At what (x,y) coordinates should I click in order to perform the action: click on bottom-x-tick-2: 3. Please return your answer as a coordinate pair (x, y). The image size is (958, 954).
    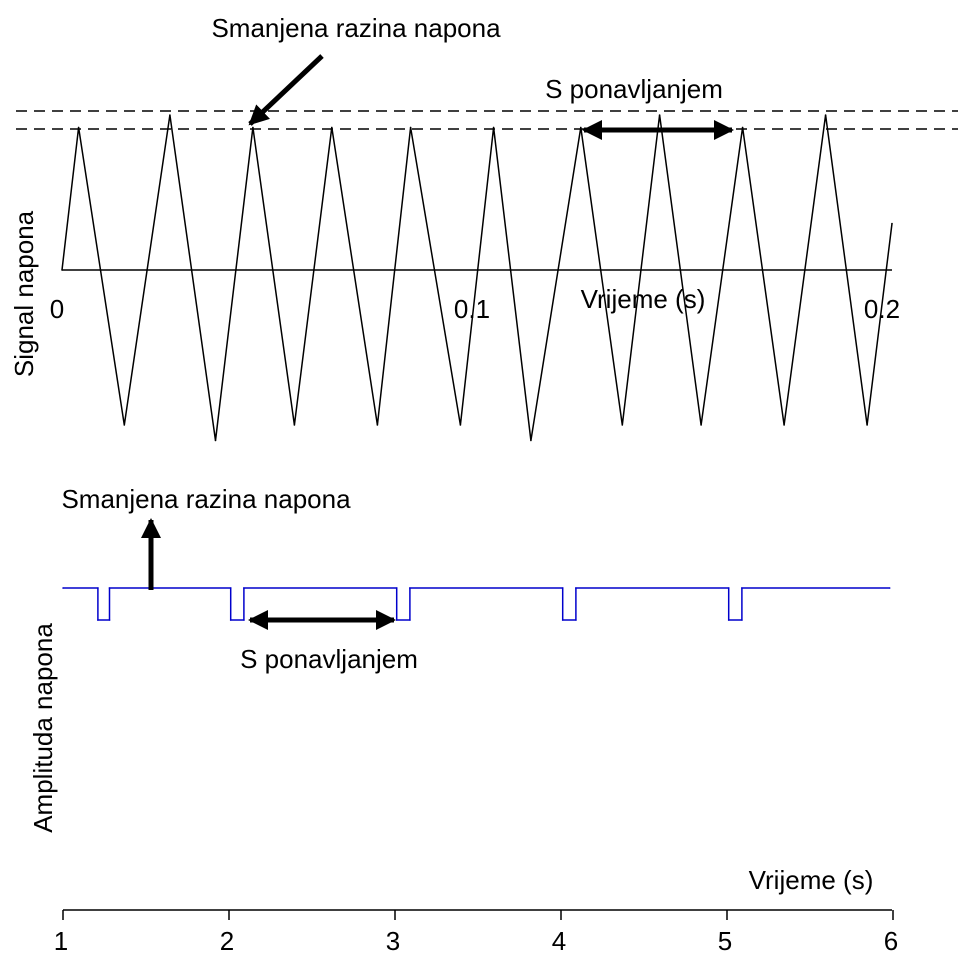
    Looking at the image, I should click on (393, 940).